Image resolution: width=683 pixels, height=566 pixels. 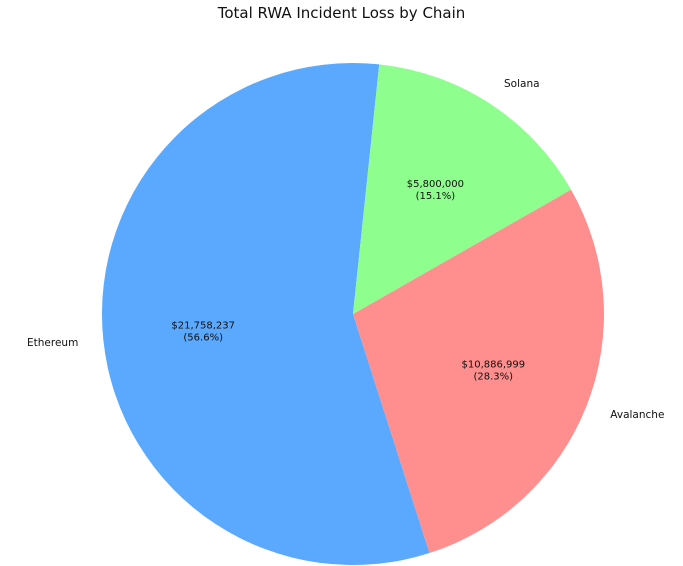 I want to click on slice-value-solana: $5,800,000, so click(x=435, y=184).